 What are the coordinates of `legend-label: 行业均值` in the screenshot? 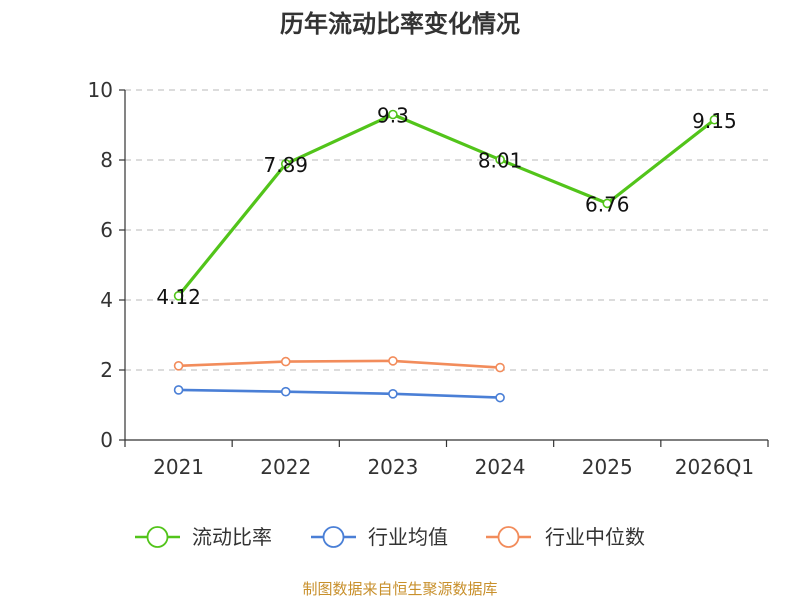 It's located at (408, 537).